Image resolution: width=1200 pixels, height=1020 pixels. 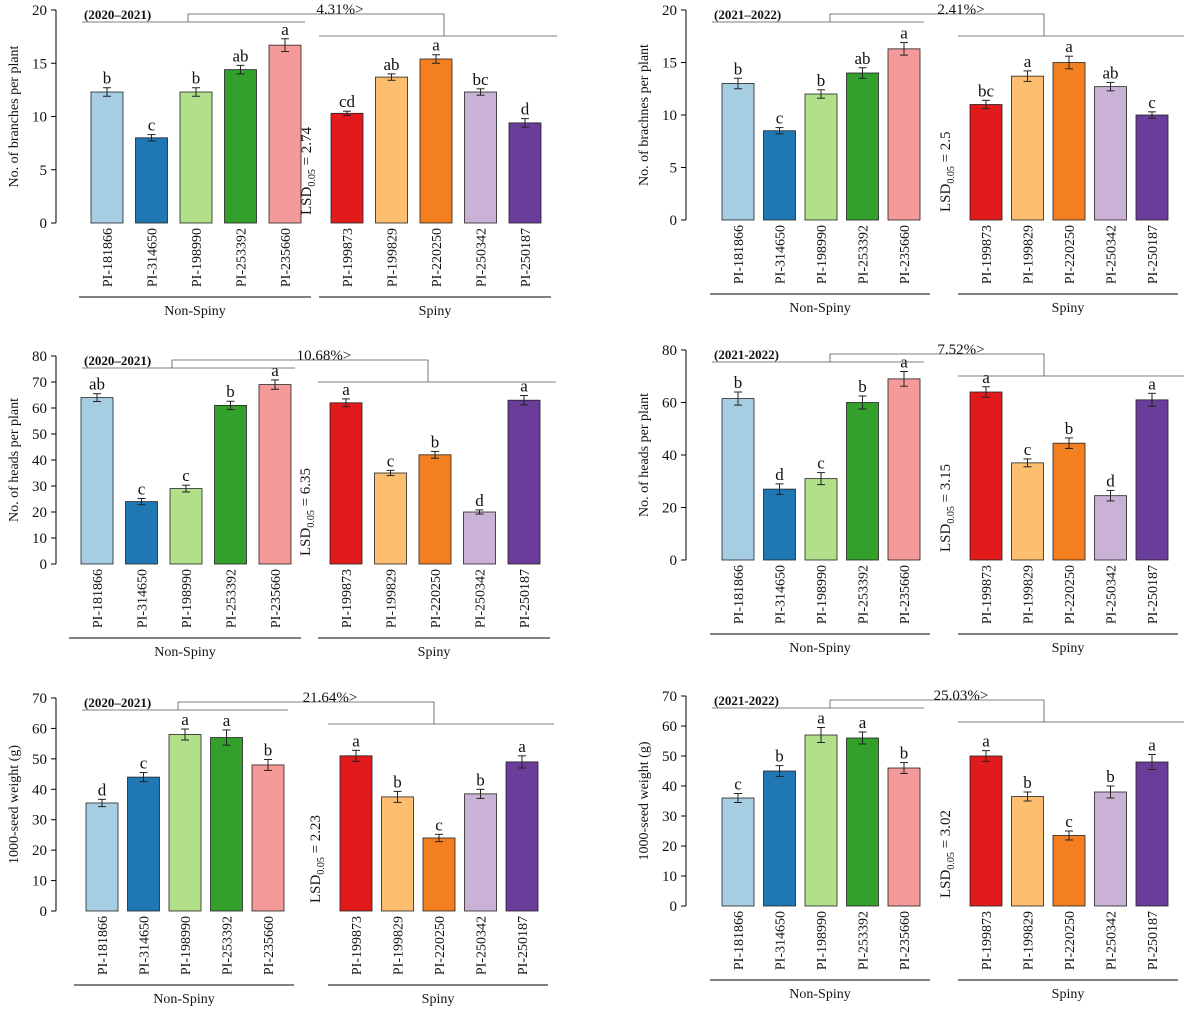 I want to click on y-tick-label: 70, so click(x=669, y=697).